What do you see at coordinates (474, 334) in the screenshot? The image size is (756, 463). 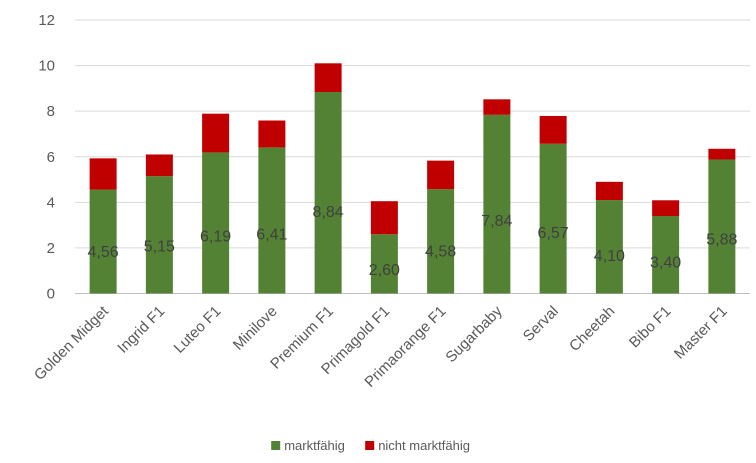 I see `x-category-label: Sugarbaby` at bounding box center [474, 334].